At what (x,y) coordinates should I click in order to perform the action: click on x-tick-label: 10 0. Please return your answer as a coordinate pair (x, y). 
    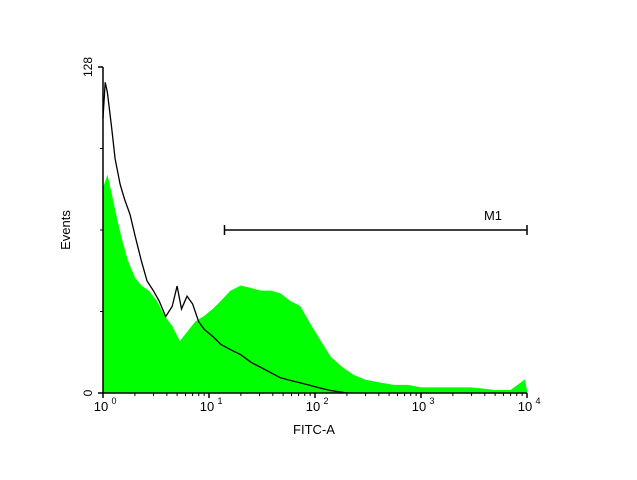
    Looking at the image, I should click on (105, 405).